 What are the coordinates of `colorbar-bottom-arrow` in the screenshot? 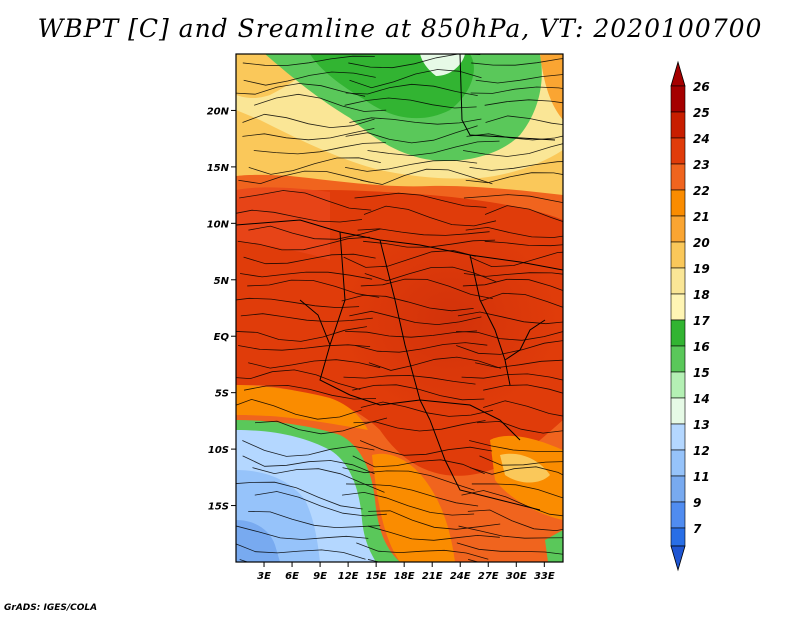 It's located at (678, 558).